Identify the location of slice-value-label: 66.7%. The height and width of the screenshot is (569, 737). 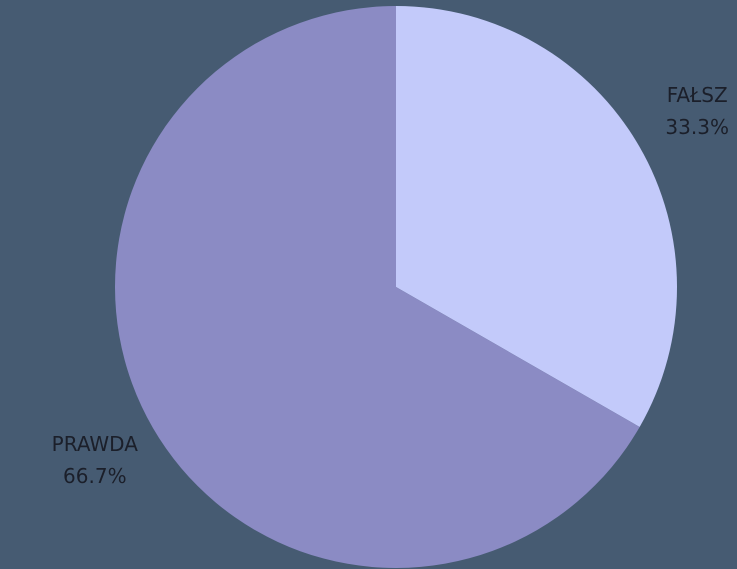
(95, 476).